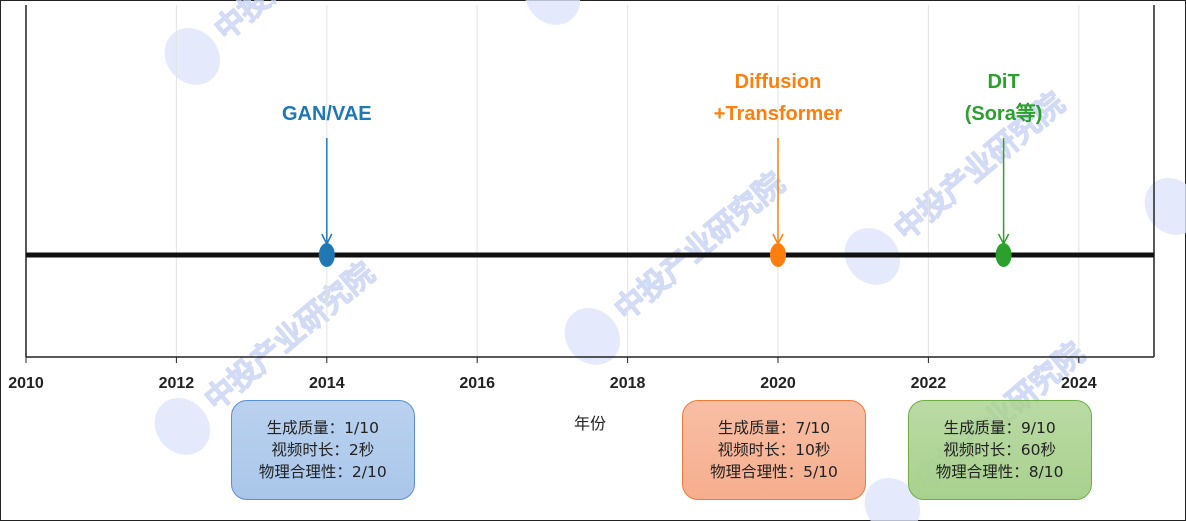 This screenshot has height=521, width=1186. I want to click on x-tick-label: 2016, so click(477, 383).